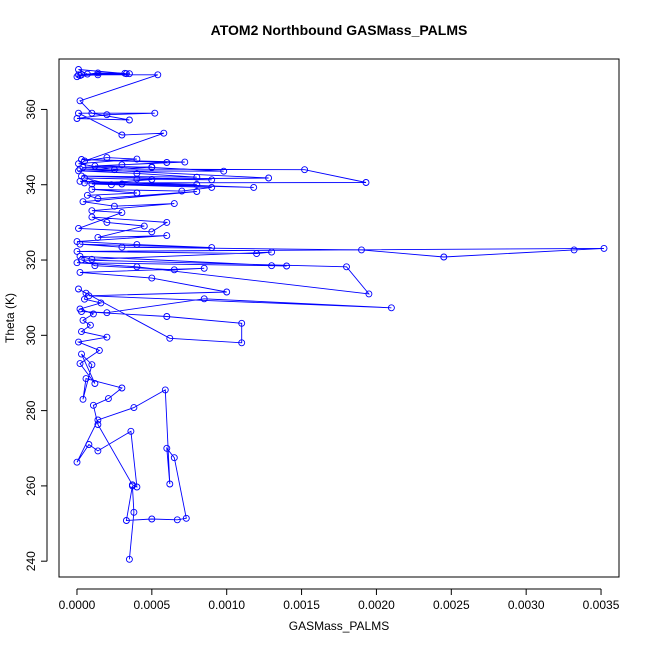 This screenshot has width=650, height=650. Describe the element at coordinates (10, 318) in the screenshot. I see `y-axis-label: Theta (K)` at that location.